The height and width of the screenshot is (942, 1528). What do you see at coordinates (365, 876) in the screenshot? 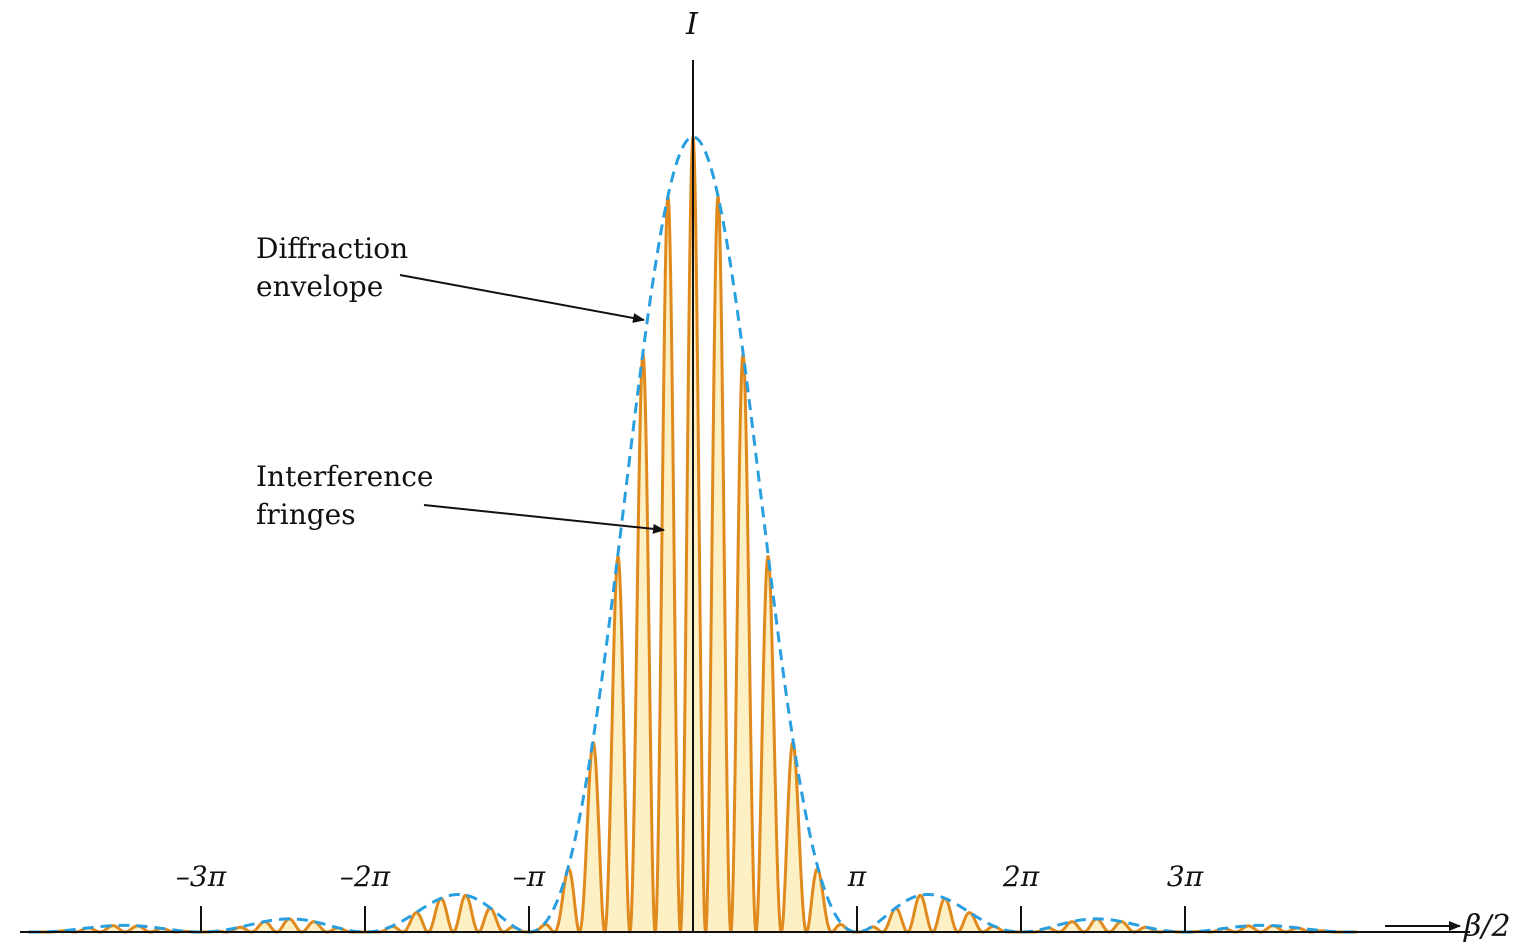
I see `x-tick-label: –2π` at bounding box center [365, 876].